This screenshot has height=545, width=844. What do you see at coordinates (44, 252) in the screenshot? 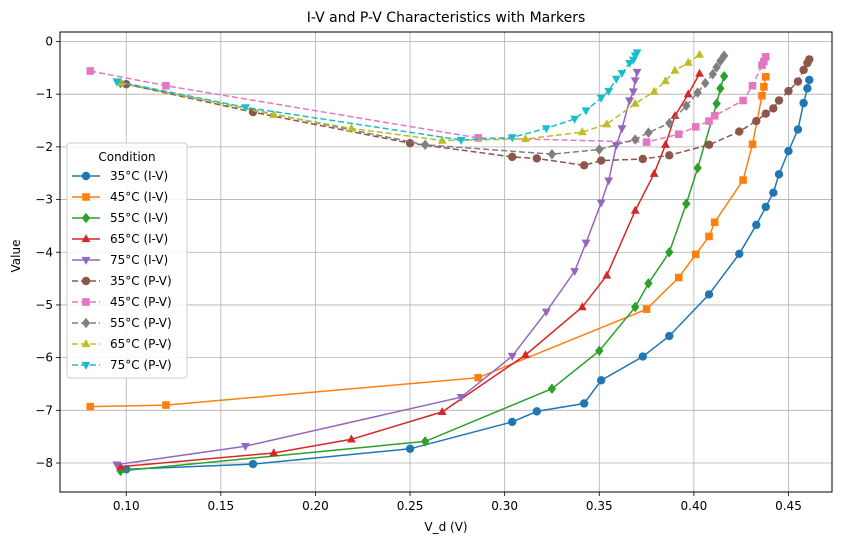
I see `y-tick-label: −4` at bounding box center [44, 252].